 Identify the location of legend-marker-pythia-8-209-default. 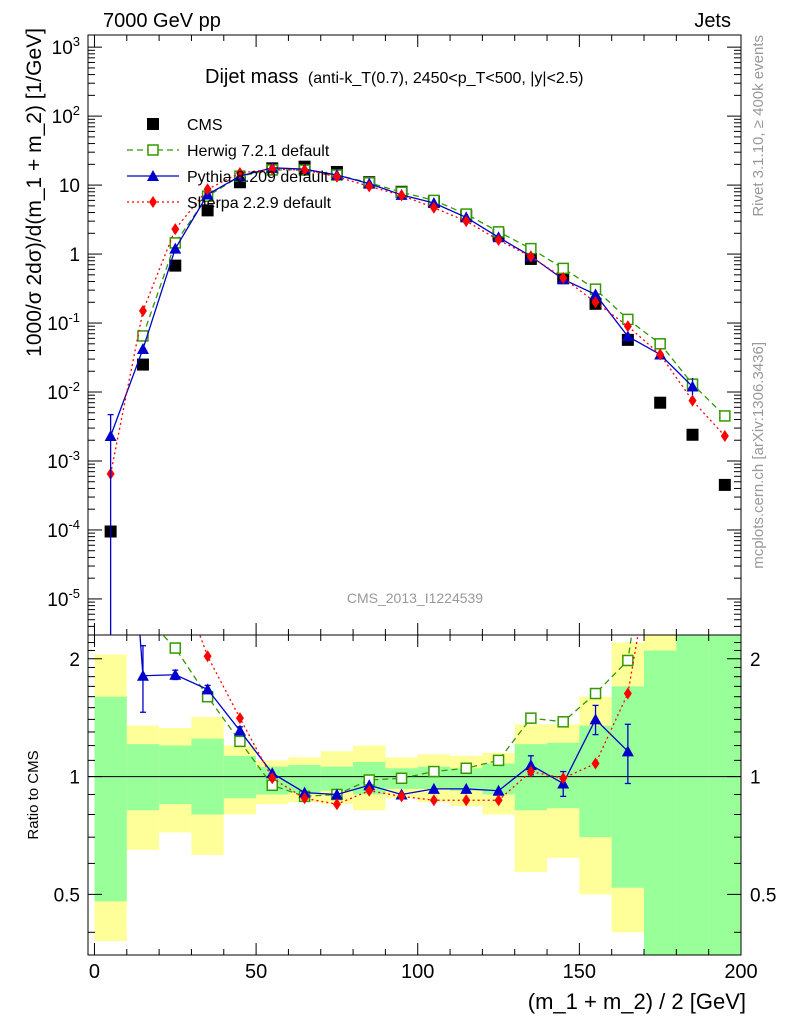
(153, 175).